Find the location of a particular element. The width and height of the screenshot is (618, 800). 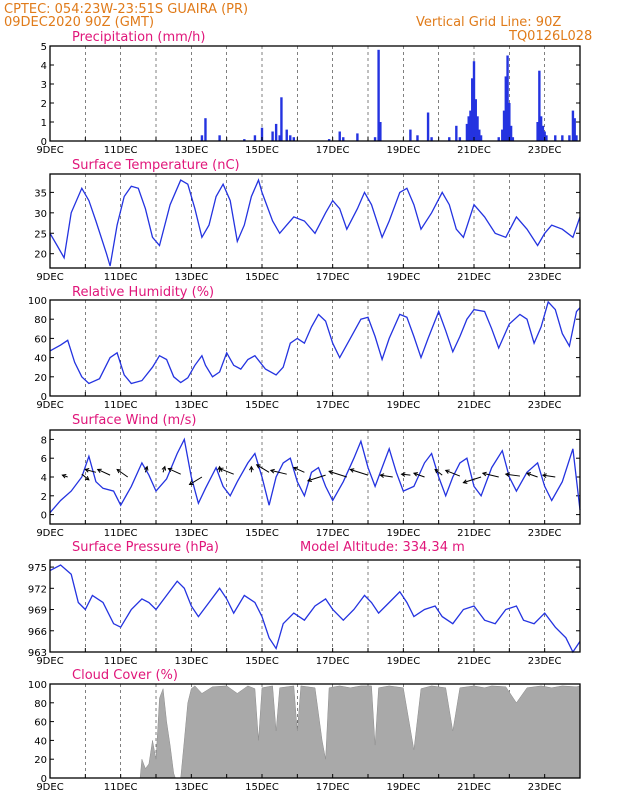

y-tick-label: 20 is located at coordinates (40, 760).